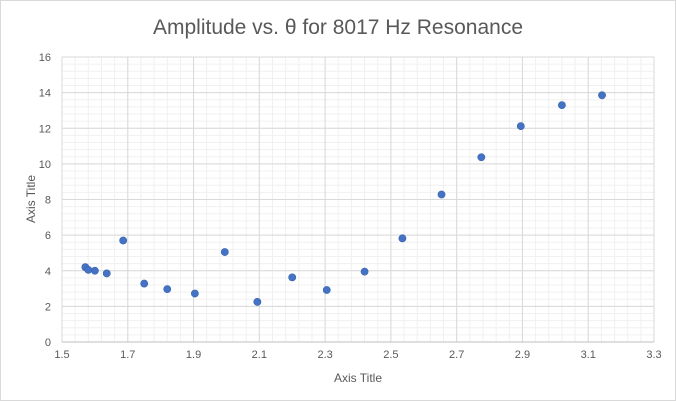 This screenshot has height=401, width=676. What do you see at coordinates (259, 355) in the screenshot?
I see `x-tick-label: 2.1` at bounding box center [259, 355].